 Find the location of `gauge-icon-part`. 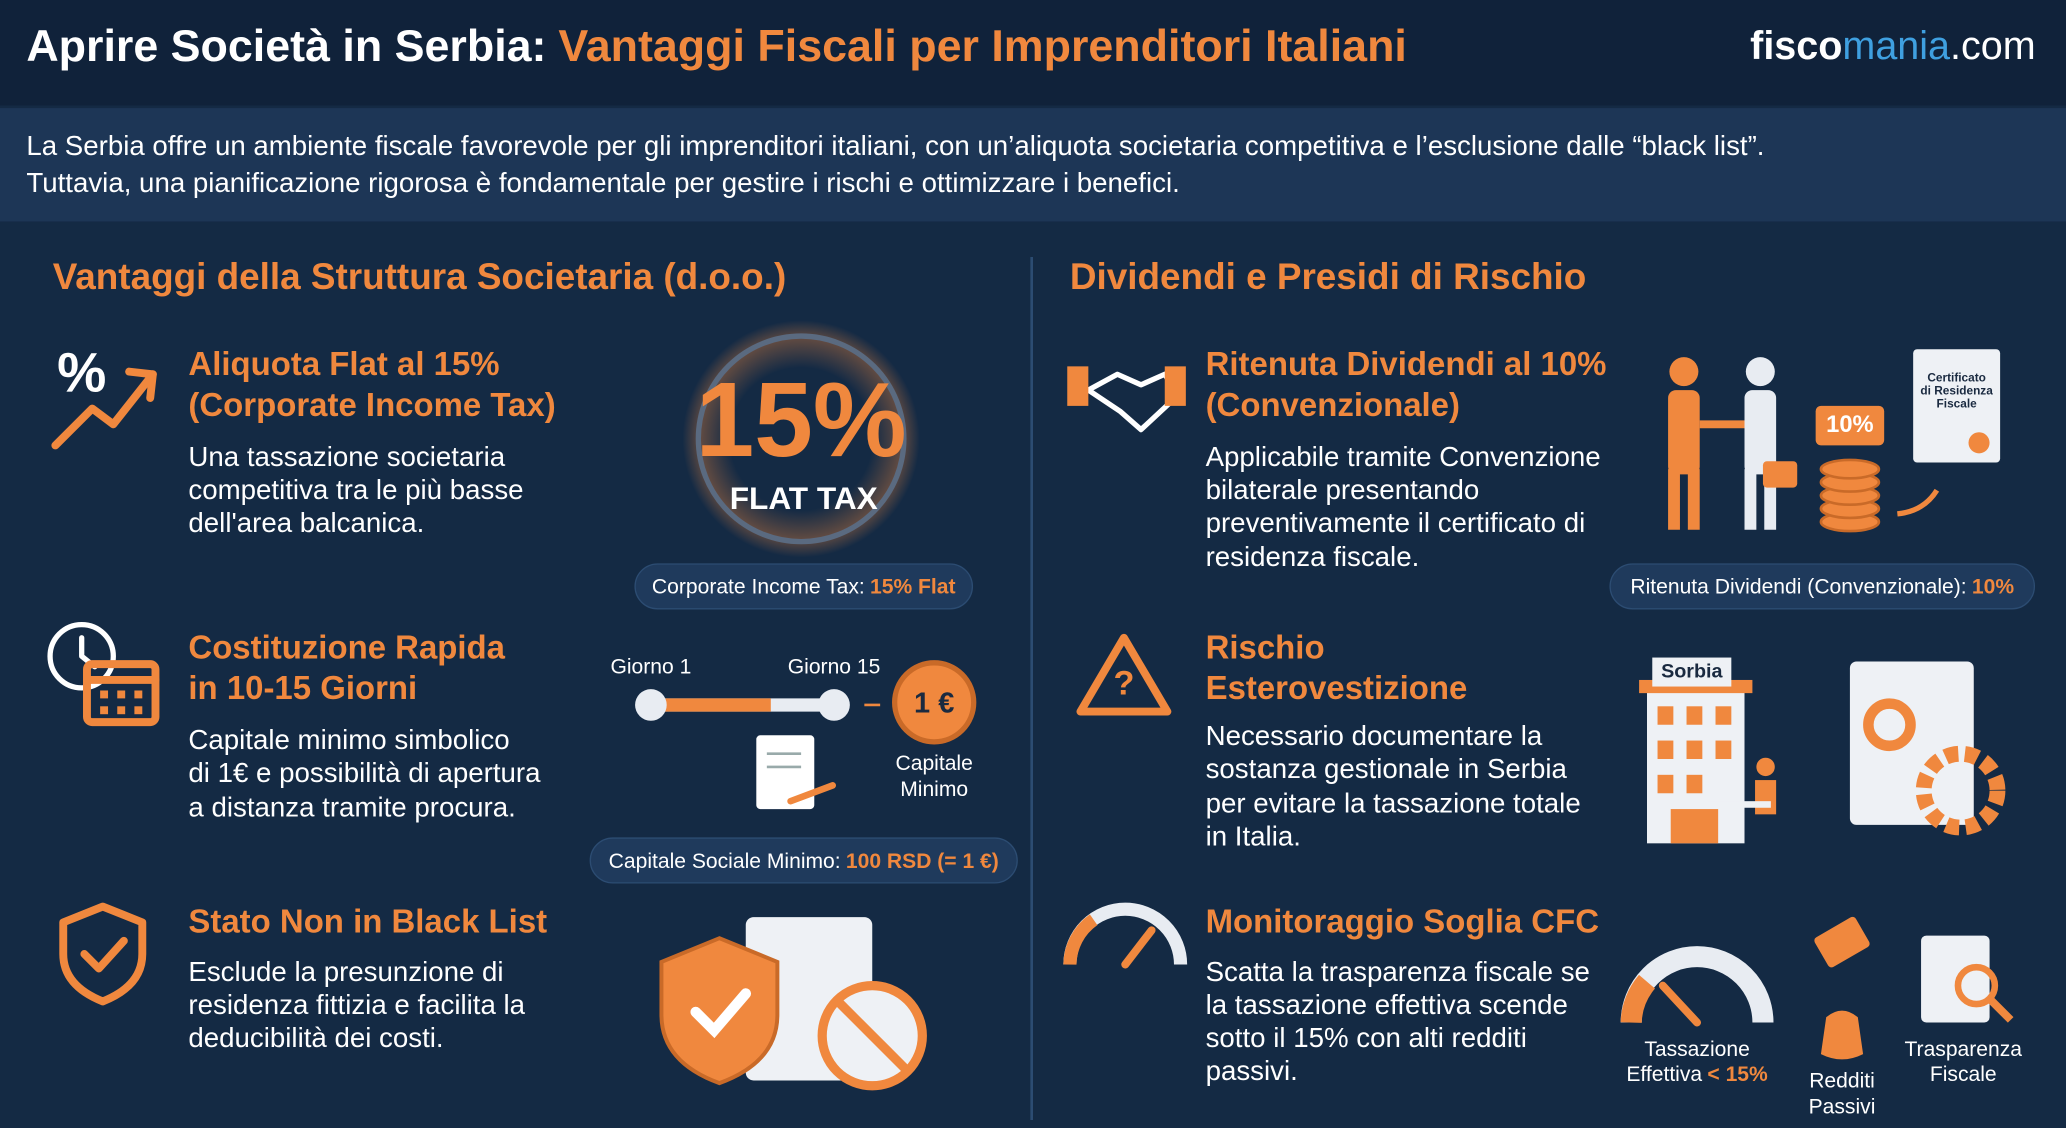

gauge-icon-part is located at coordinates (1138, 947).